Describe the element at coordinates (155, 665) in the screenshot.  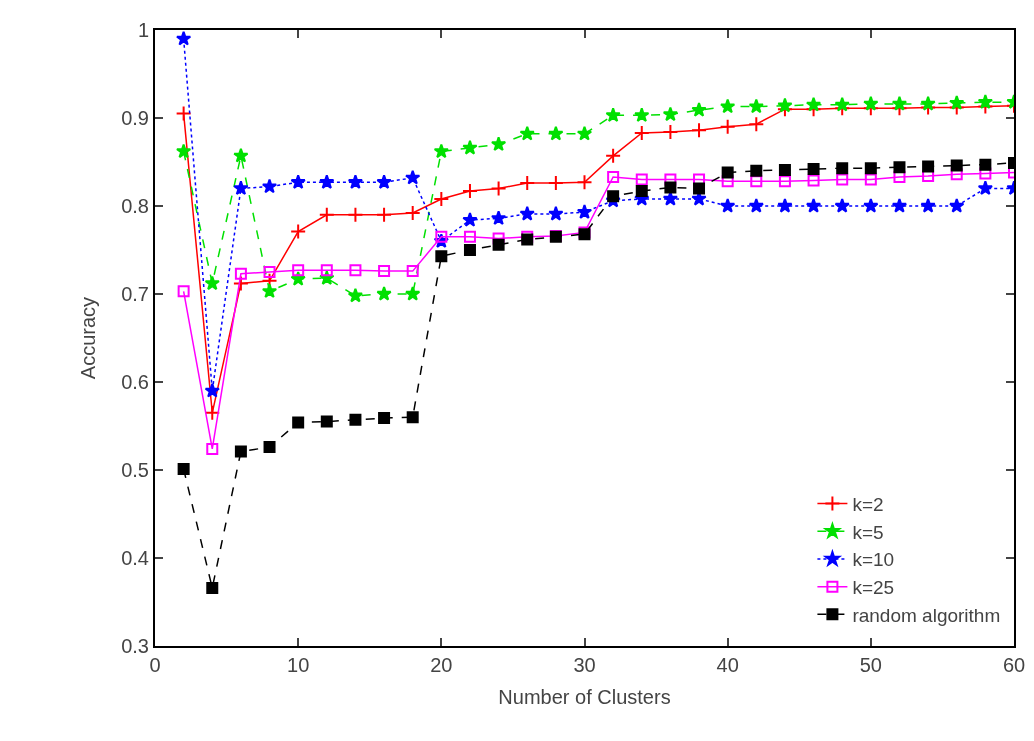
I see `x-tick-label: 0` at that location.